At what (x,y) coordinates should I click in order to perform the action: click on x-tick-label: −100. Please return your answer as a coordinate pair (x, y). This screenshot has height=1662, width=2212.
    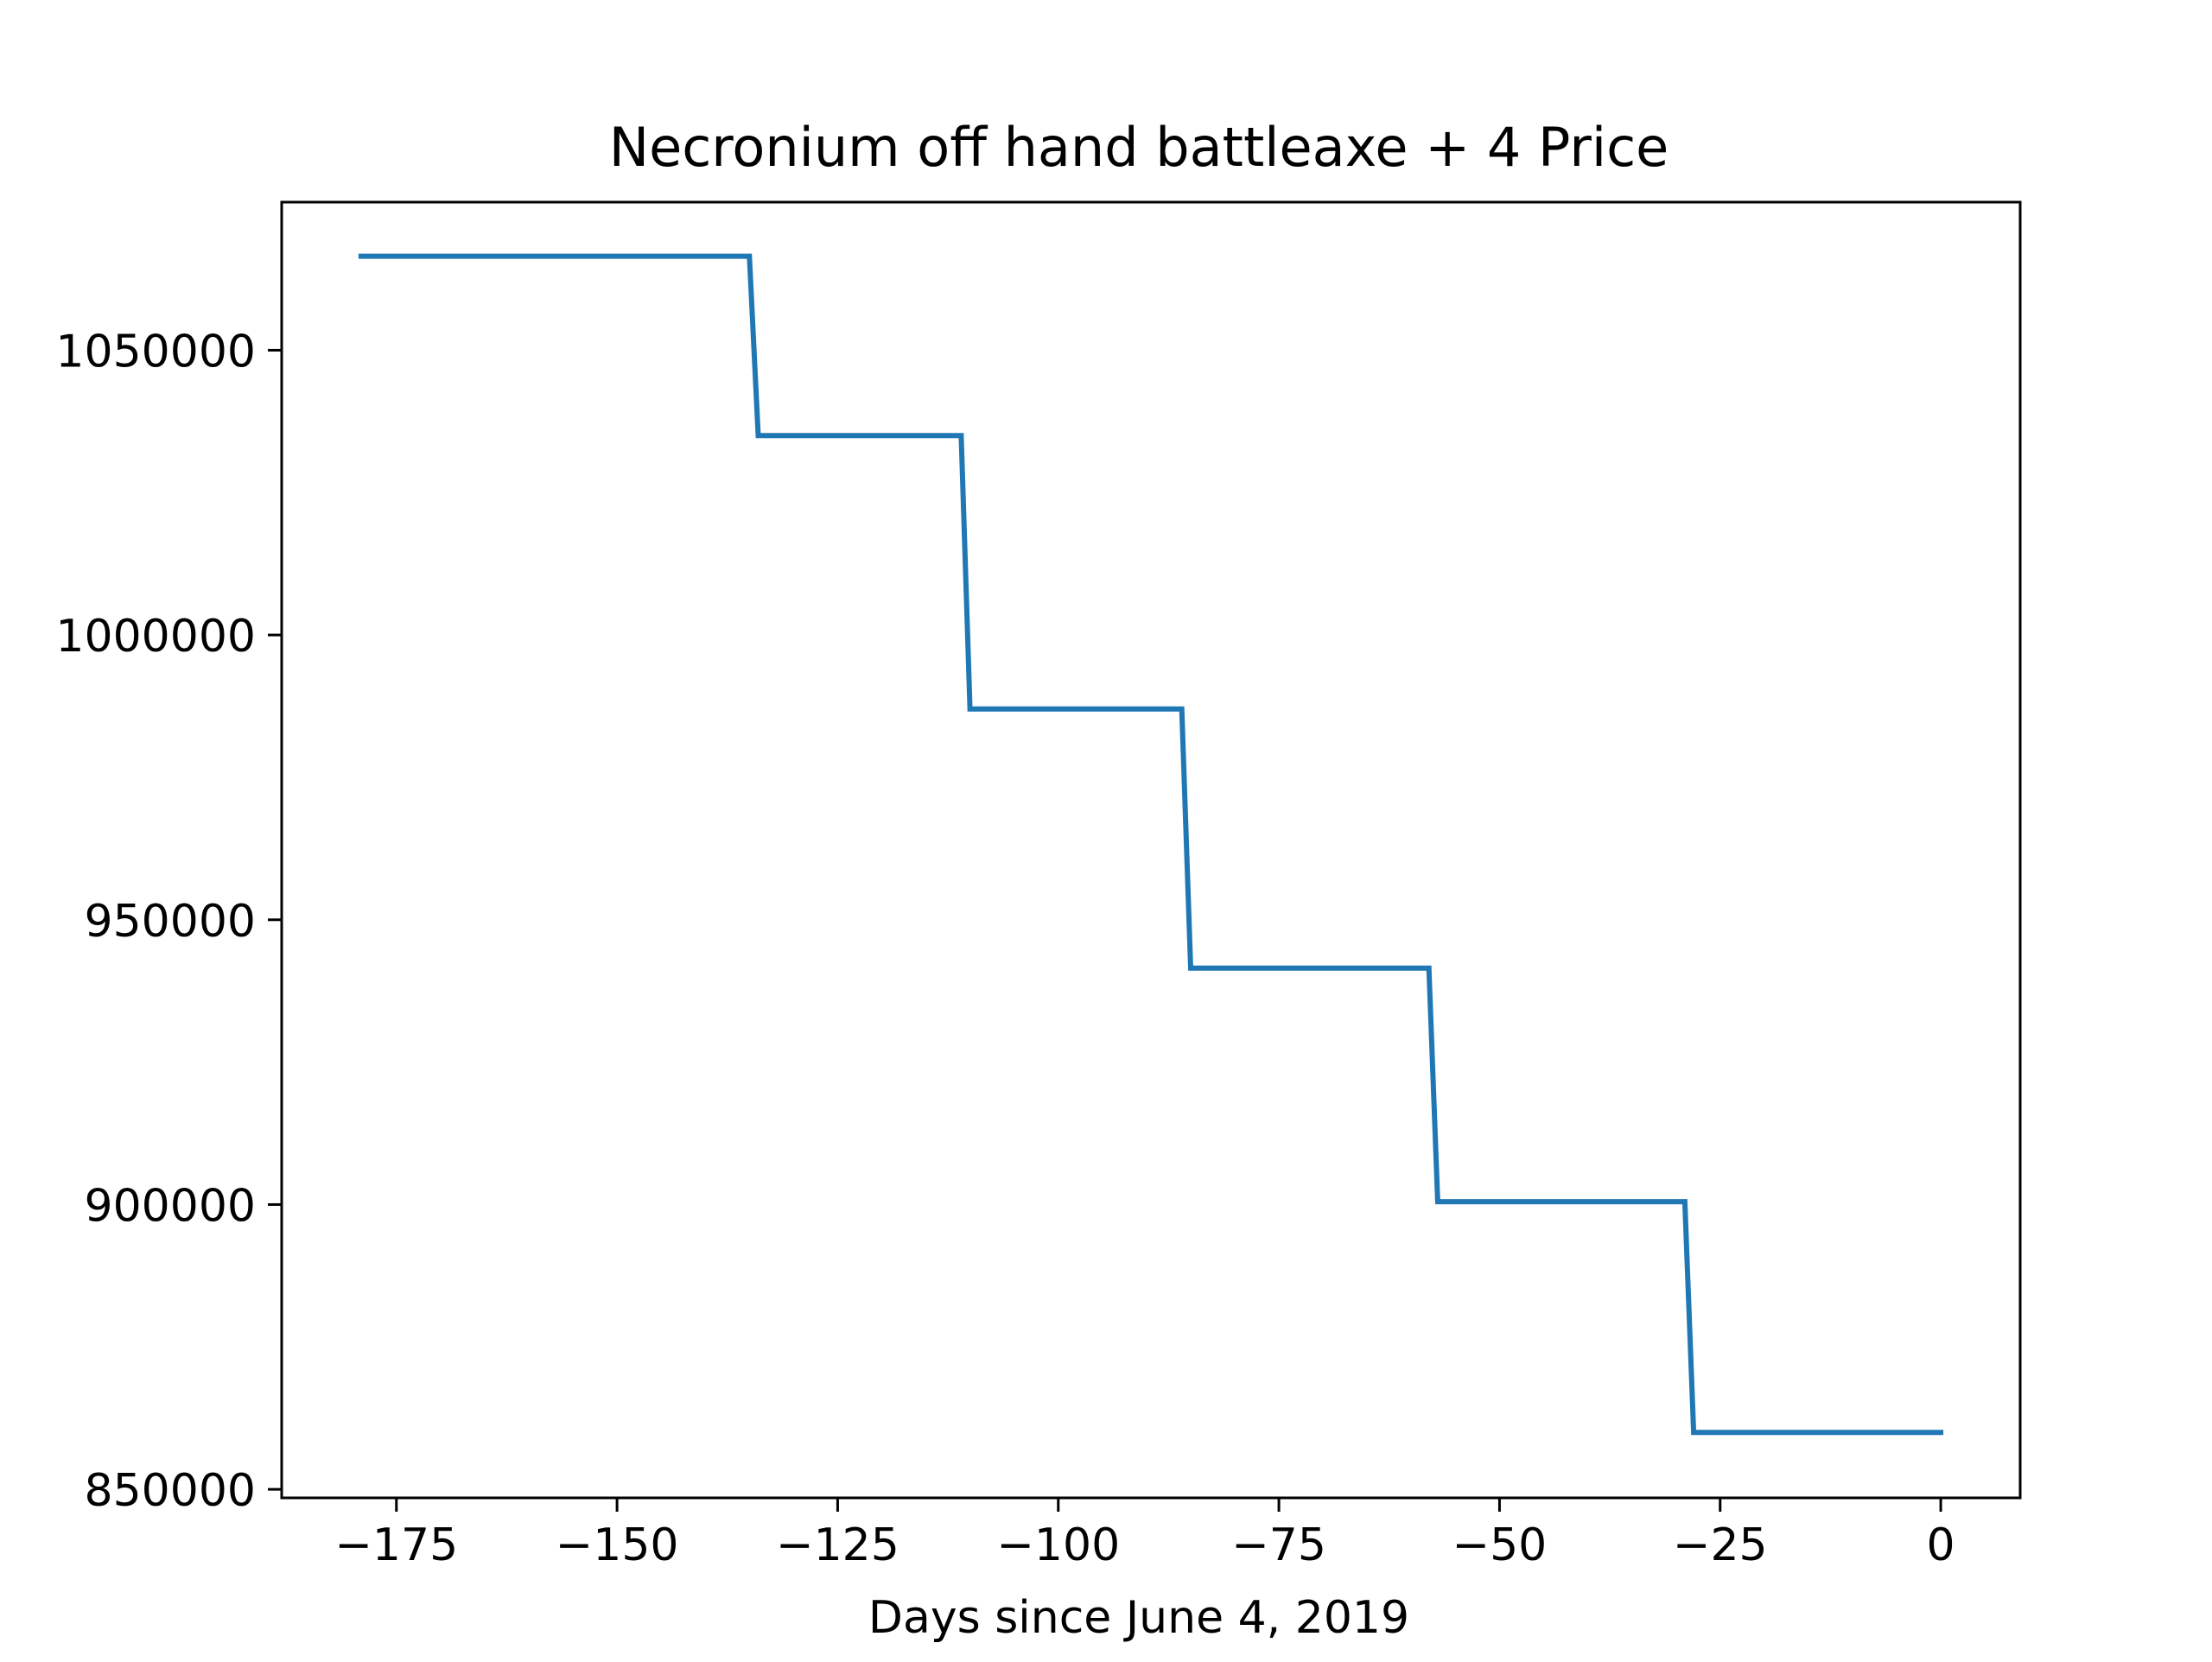
    Looking at the image, I should click on (1058, 1545).